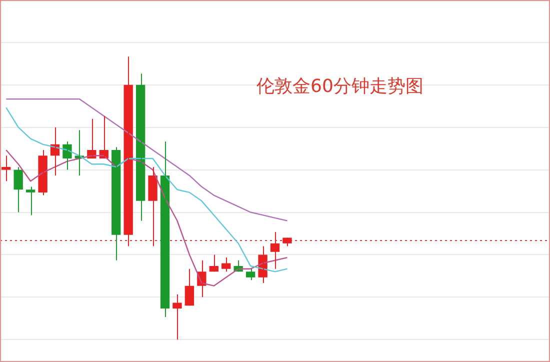 The width and height of the screenshot is (550, 362). Describe the element at coordinates (340, 86) in the screenshot. I see `text: 伦敦金60分钟走势图` at that location.